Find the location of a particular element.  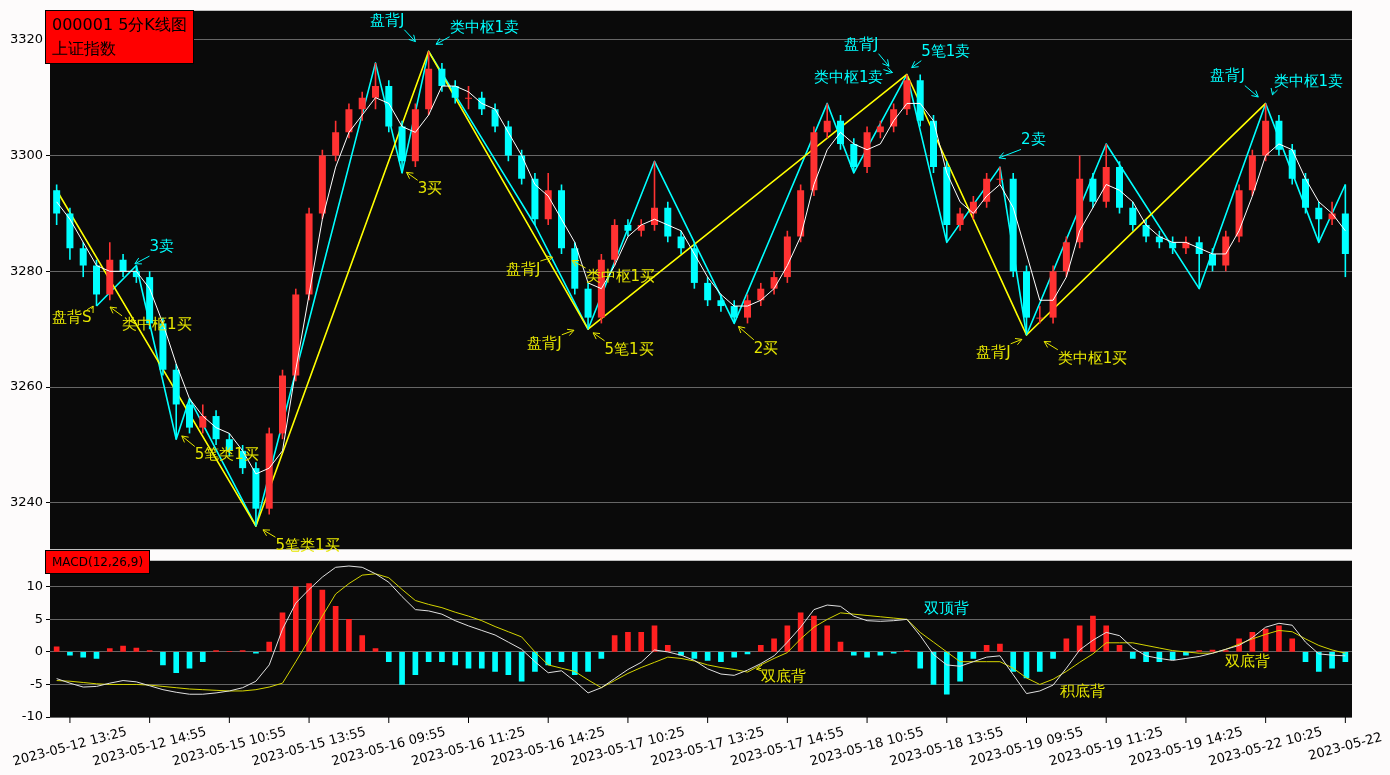

annotation: 积底背 is located at coordinates (1083, 690).